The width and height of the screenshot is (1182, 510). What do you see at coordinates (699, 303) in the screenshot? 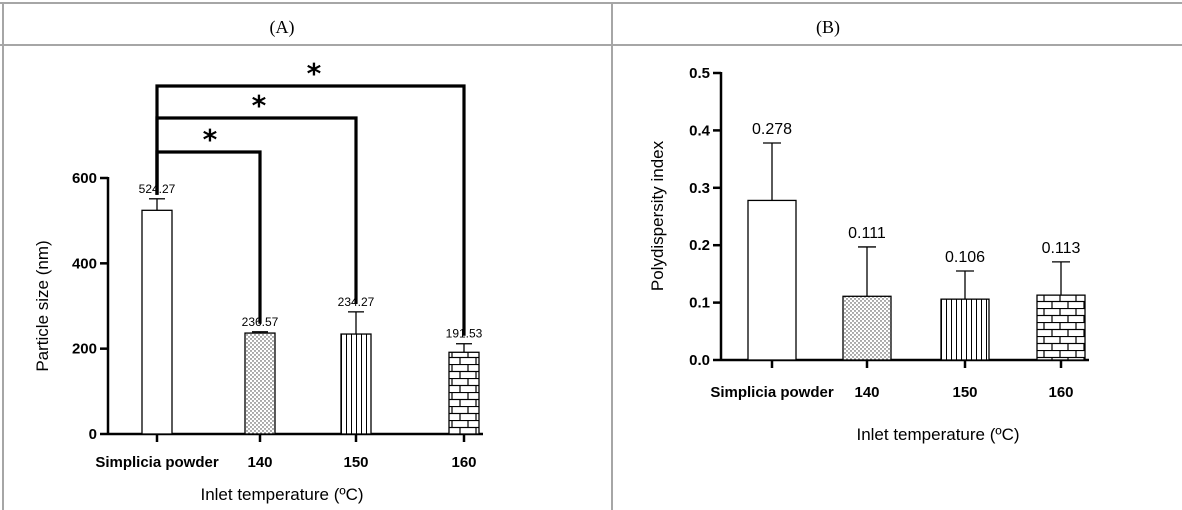
I see `y-tick-label: 0.1` at bounding box center [699, 303].